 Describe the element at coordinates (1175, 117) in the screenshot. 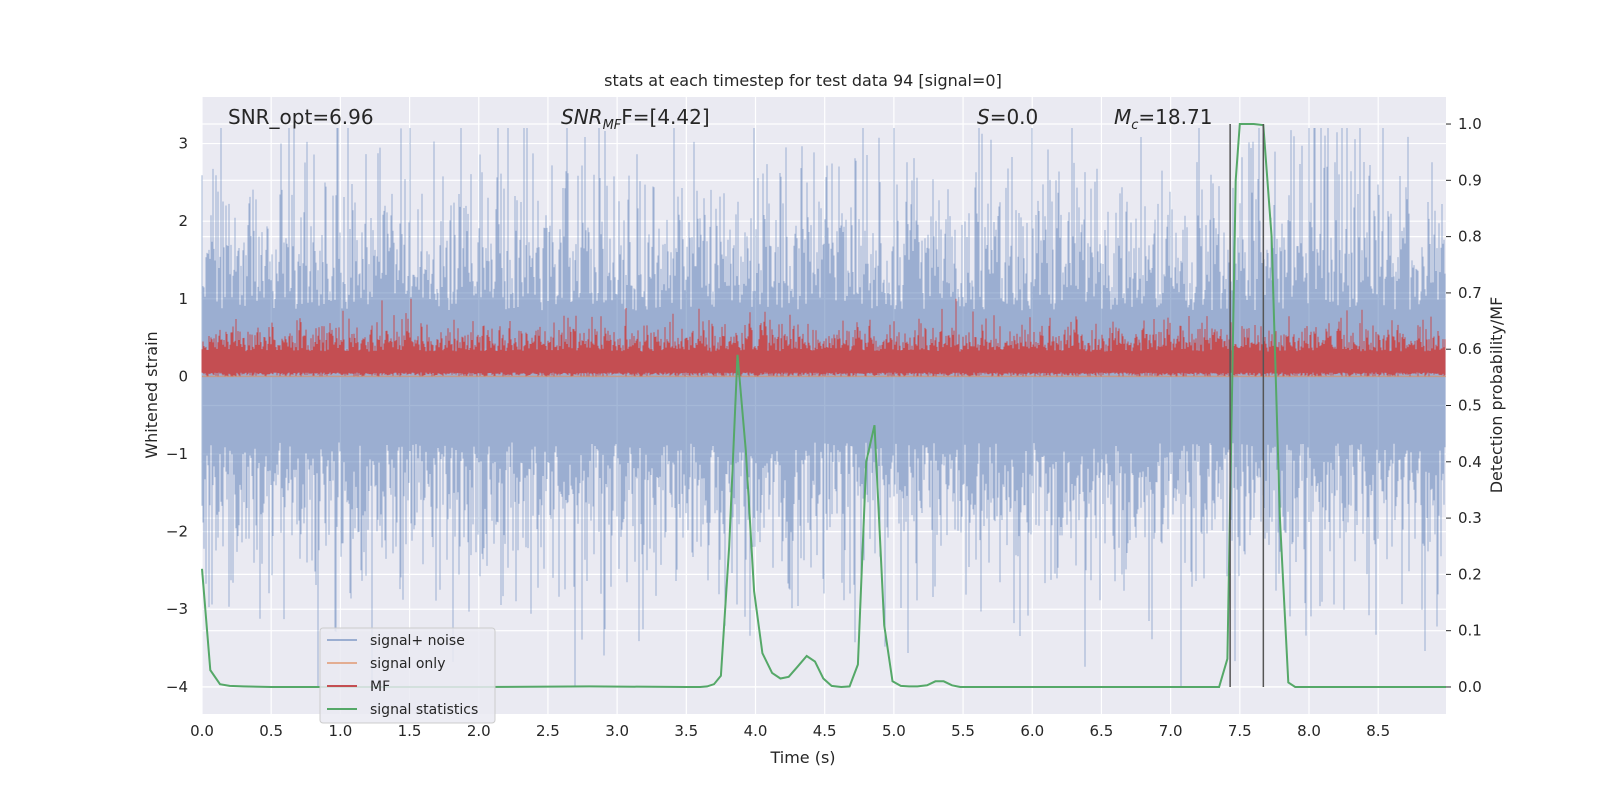

I see `mc-rest: =18.71` at that location.